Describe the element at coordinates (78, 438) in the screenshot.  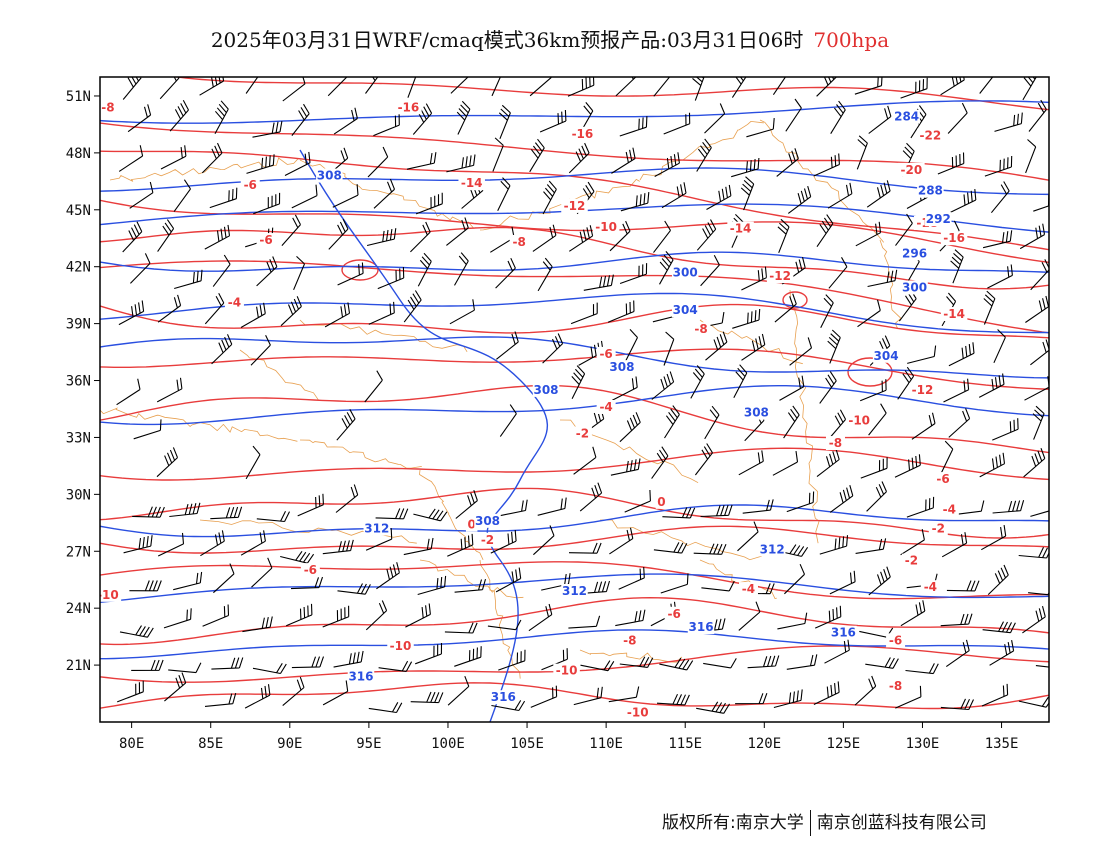
I see `lat-tick-label: 33N` at that location.